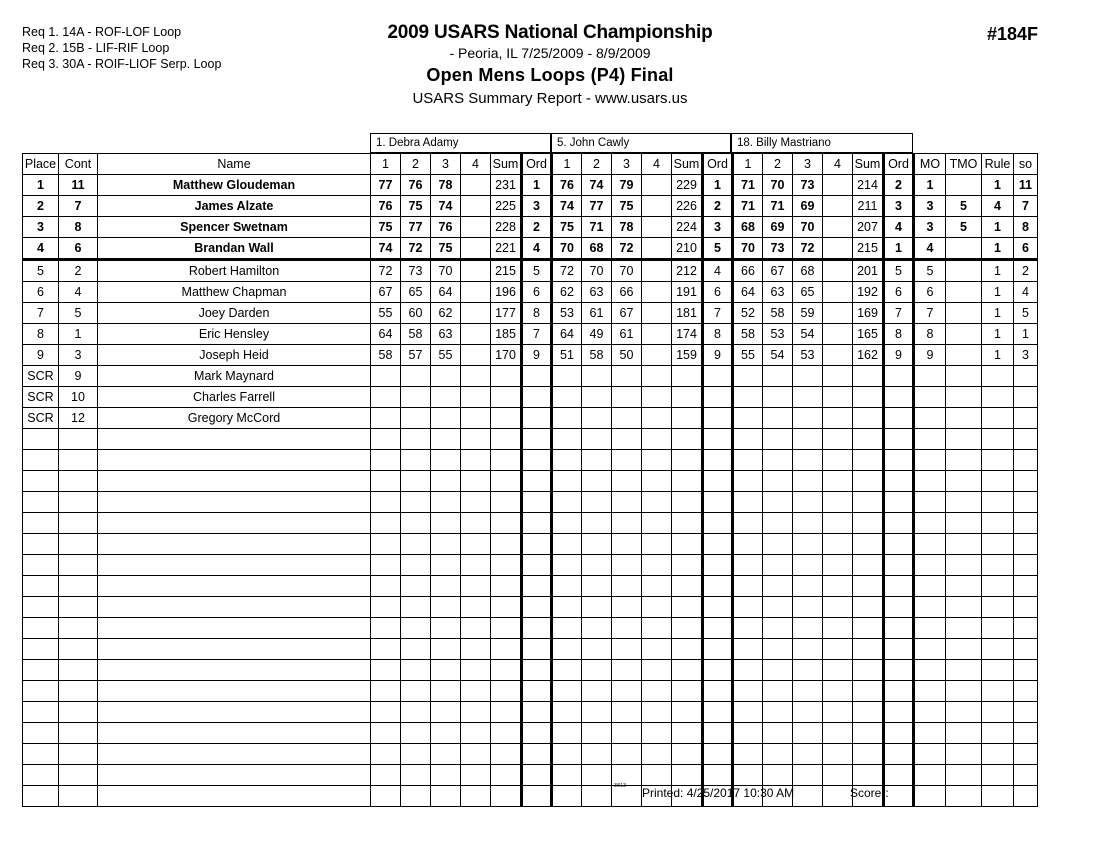 The width and height of the screenshot is (1100, 850). What do you see at coordinates (898, 397) in the screenshot?
I see `cell-j3-ord` at bounding box center [898, 397].